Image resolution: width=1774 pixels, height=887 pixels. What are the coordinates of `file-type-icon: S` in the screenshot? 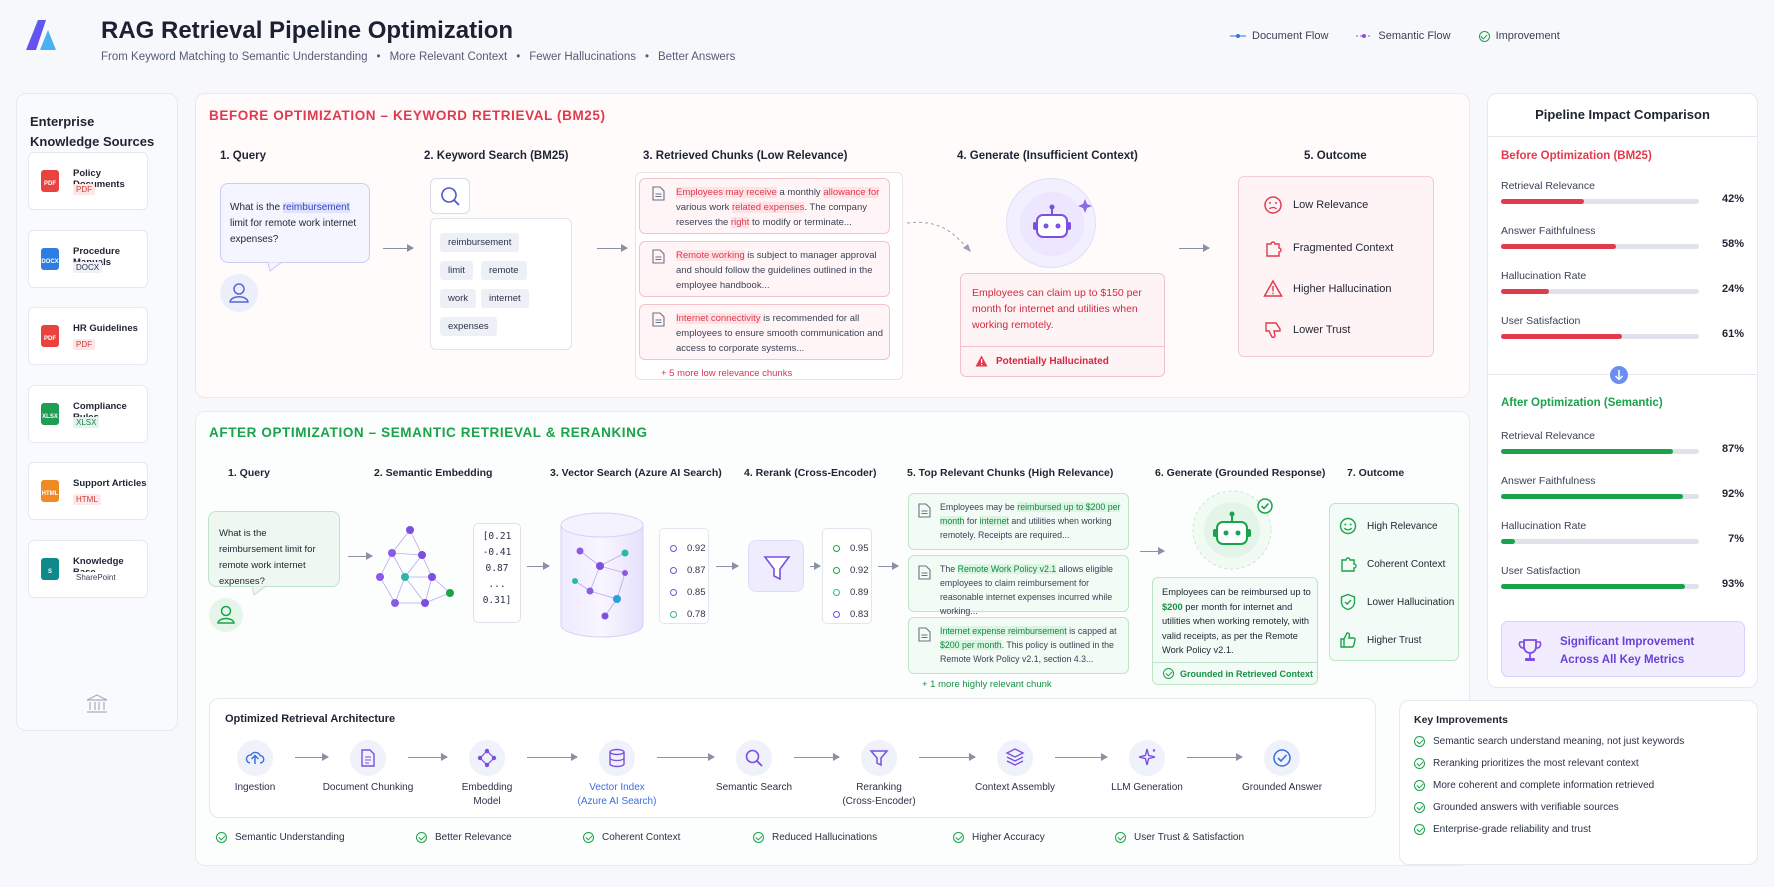 It's located at (50, 569).